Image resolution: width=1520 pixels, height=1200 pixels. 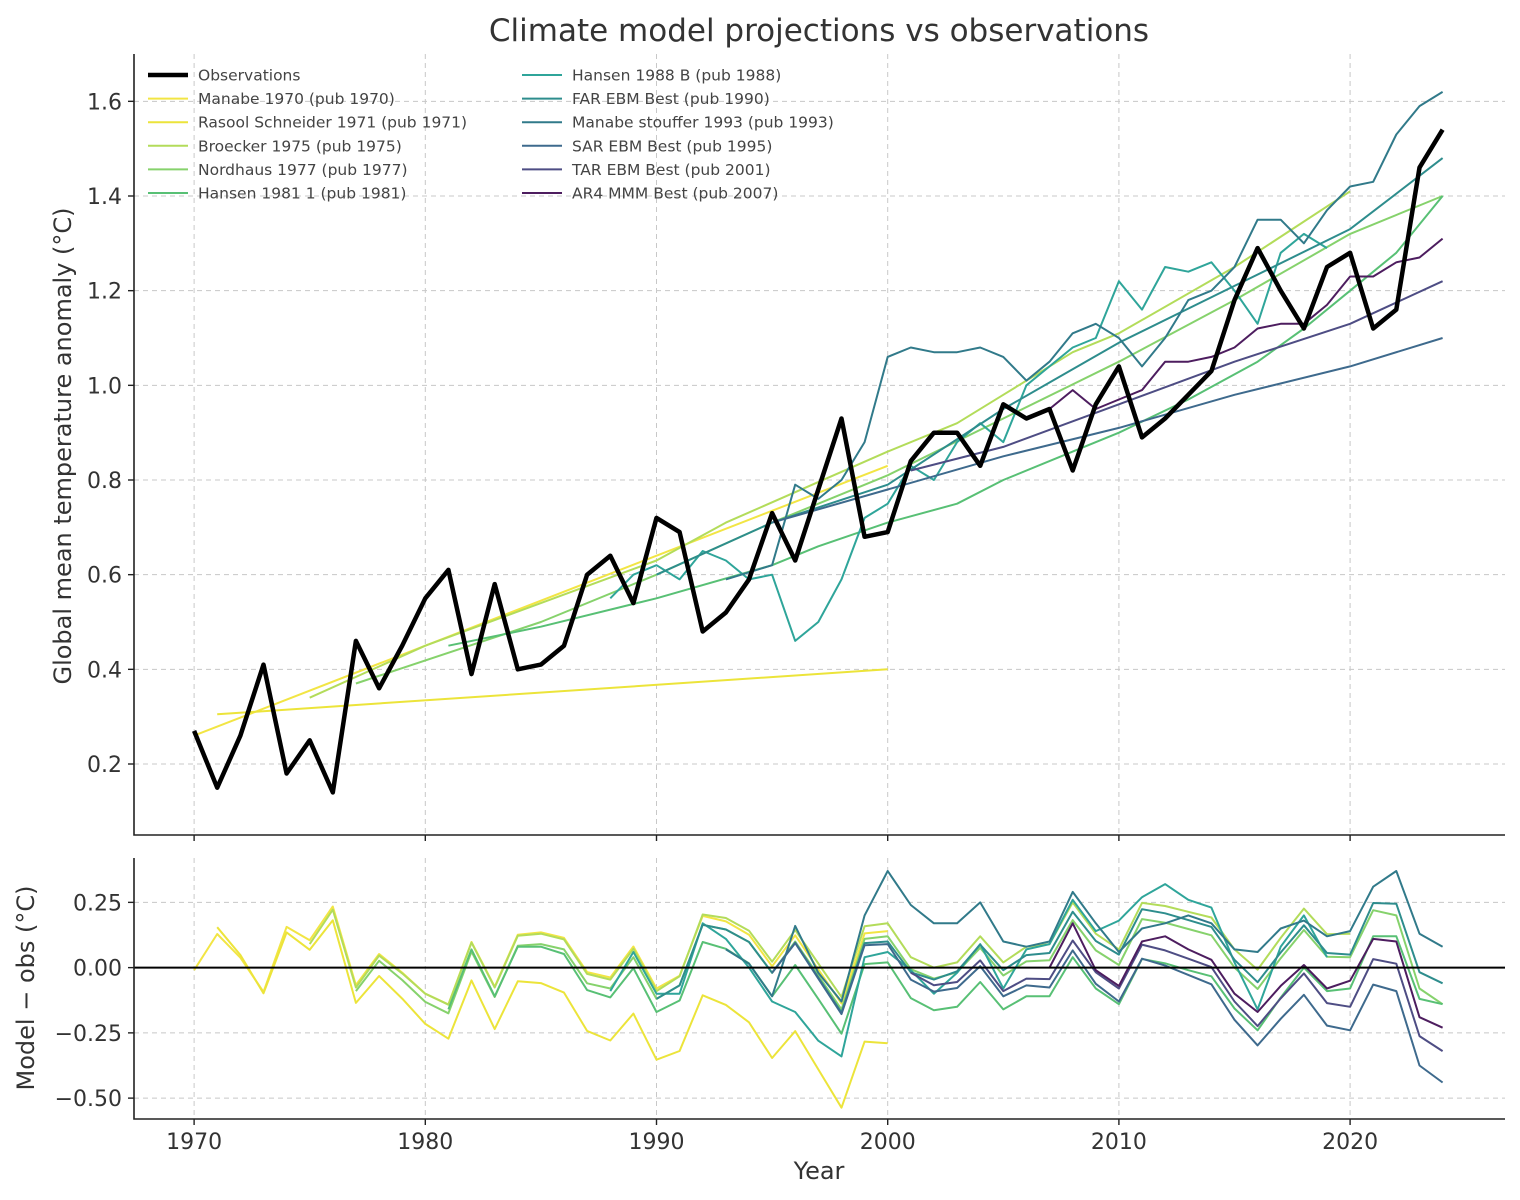 What do you see at coordinates (104, 102) in the screenshot?
I see `y-tick-label: 1.6` at bounding box center [104, 102].